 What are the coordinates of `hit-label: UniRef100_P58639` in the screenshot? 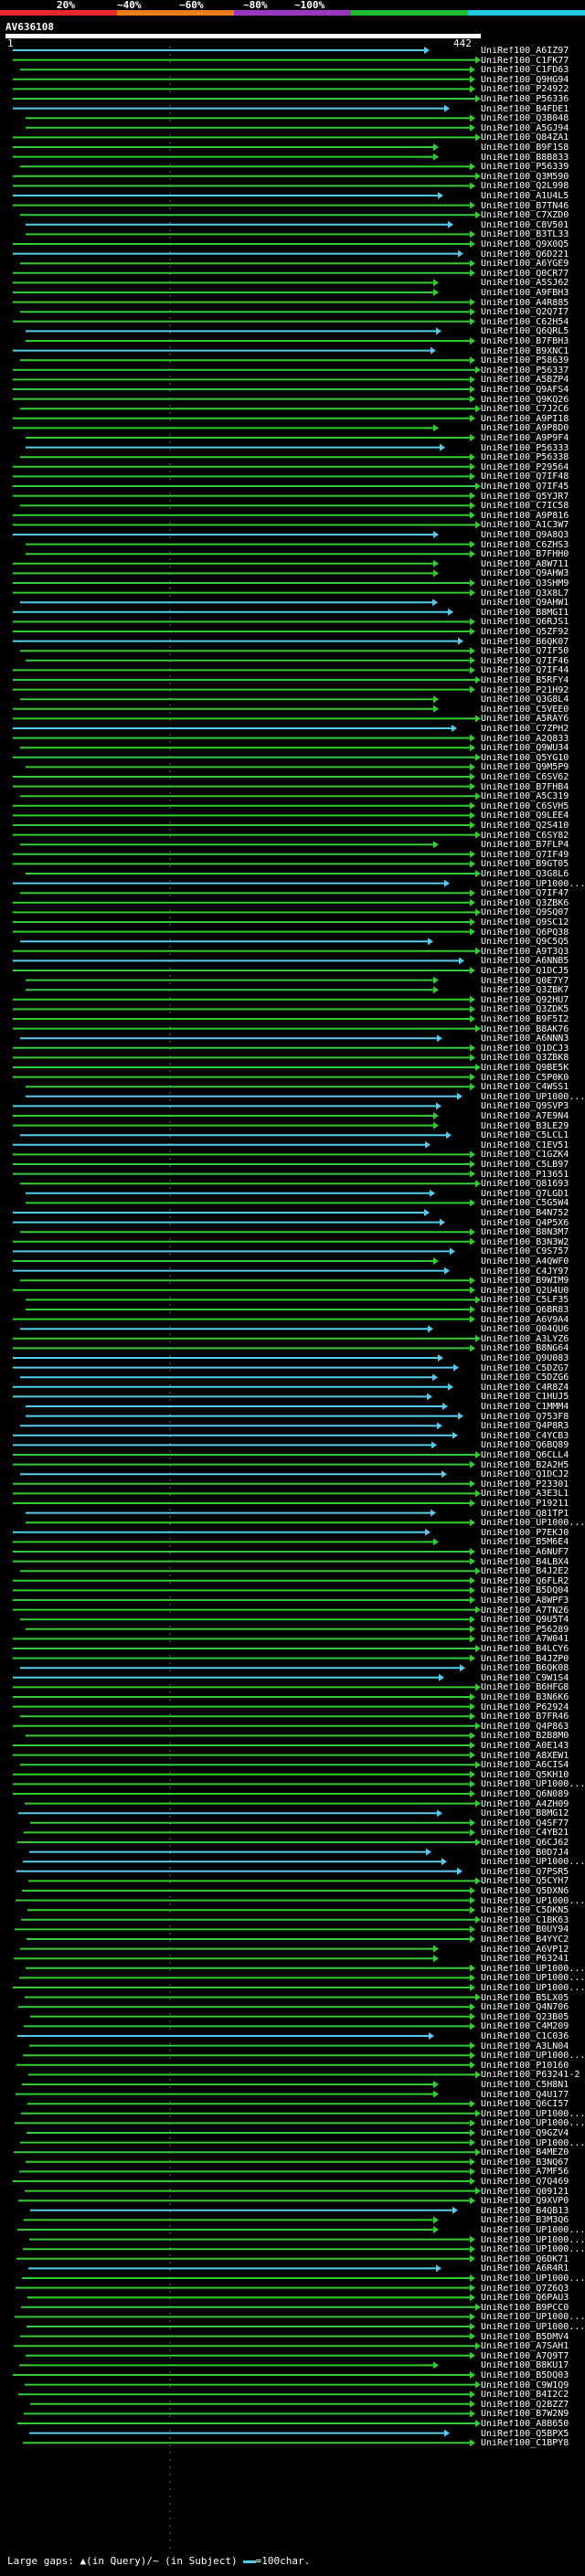 It's located at (525, 361).